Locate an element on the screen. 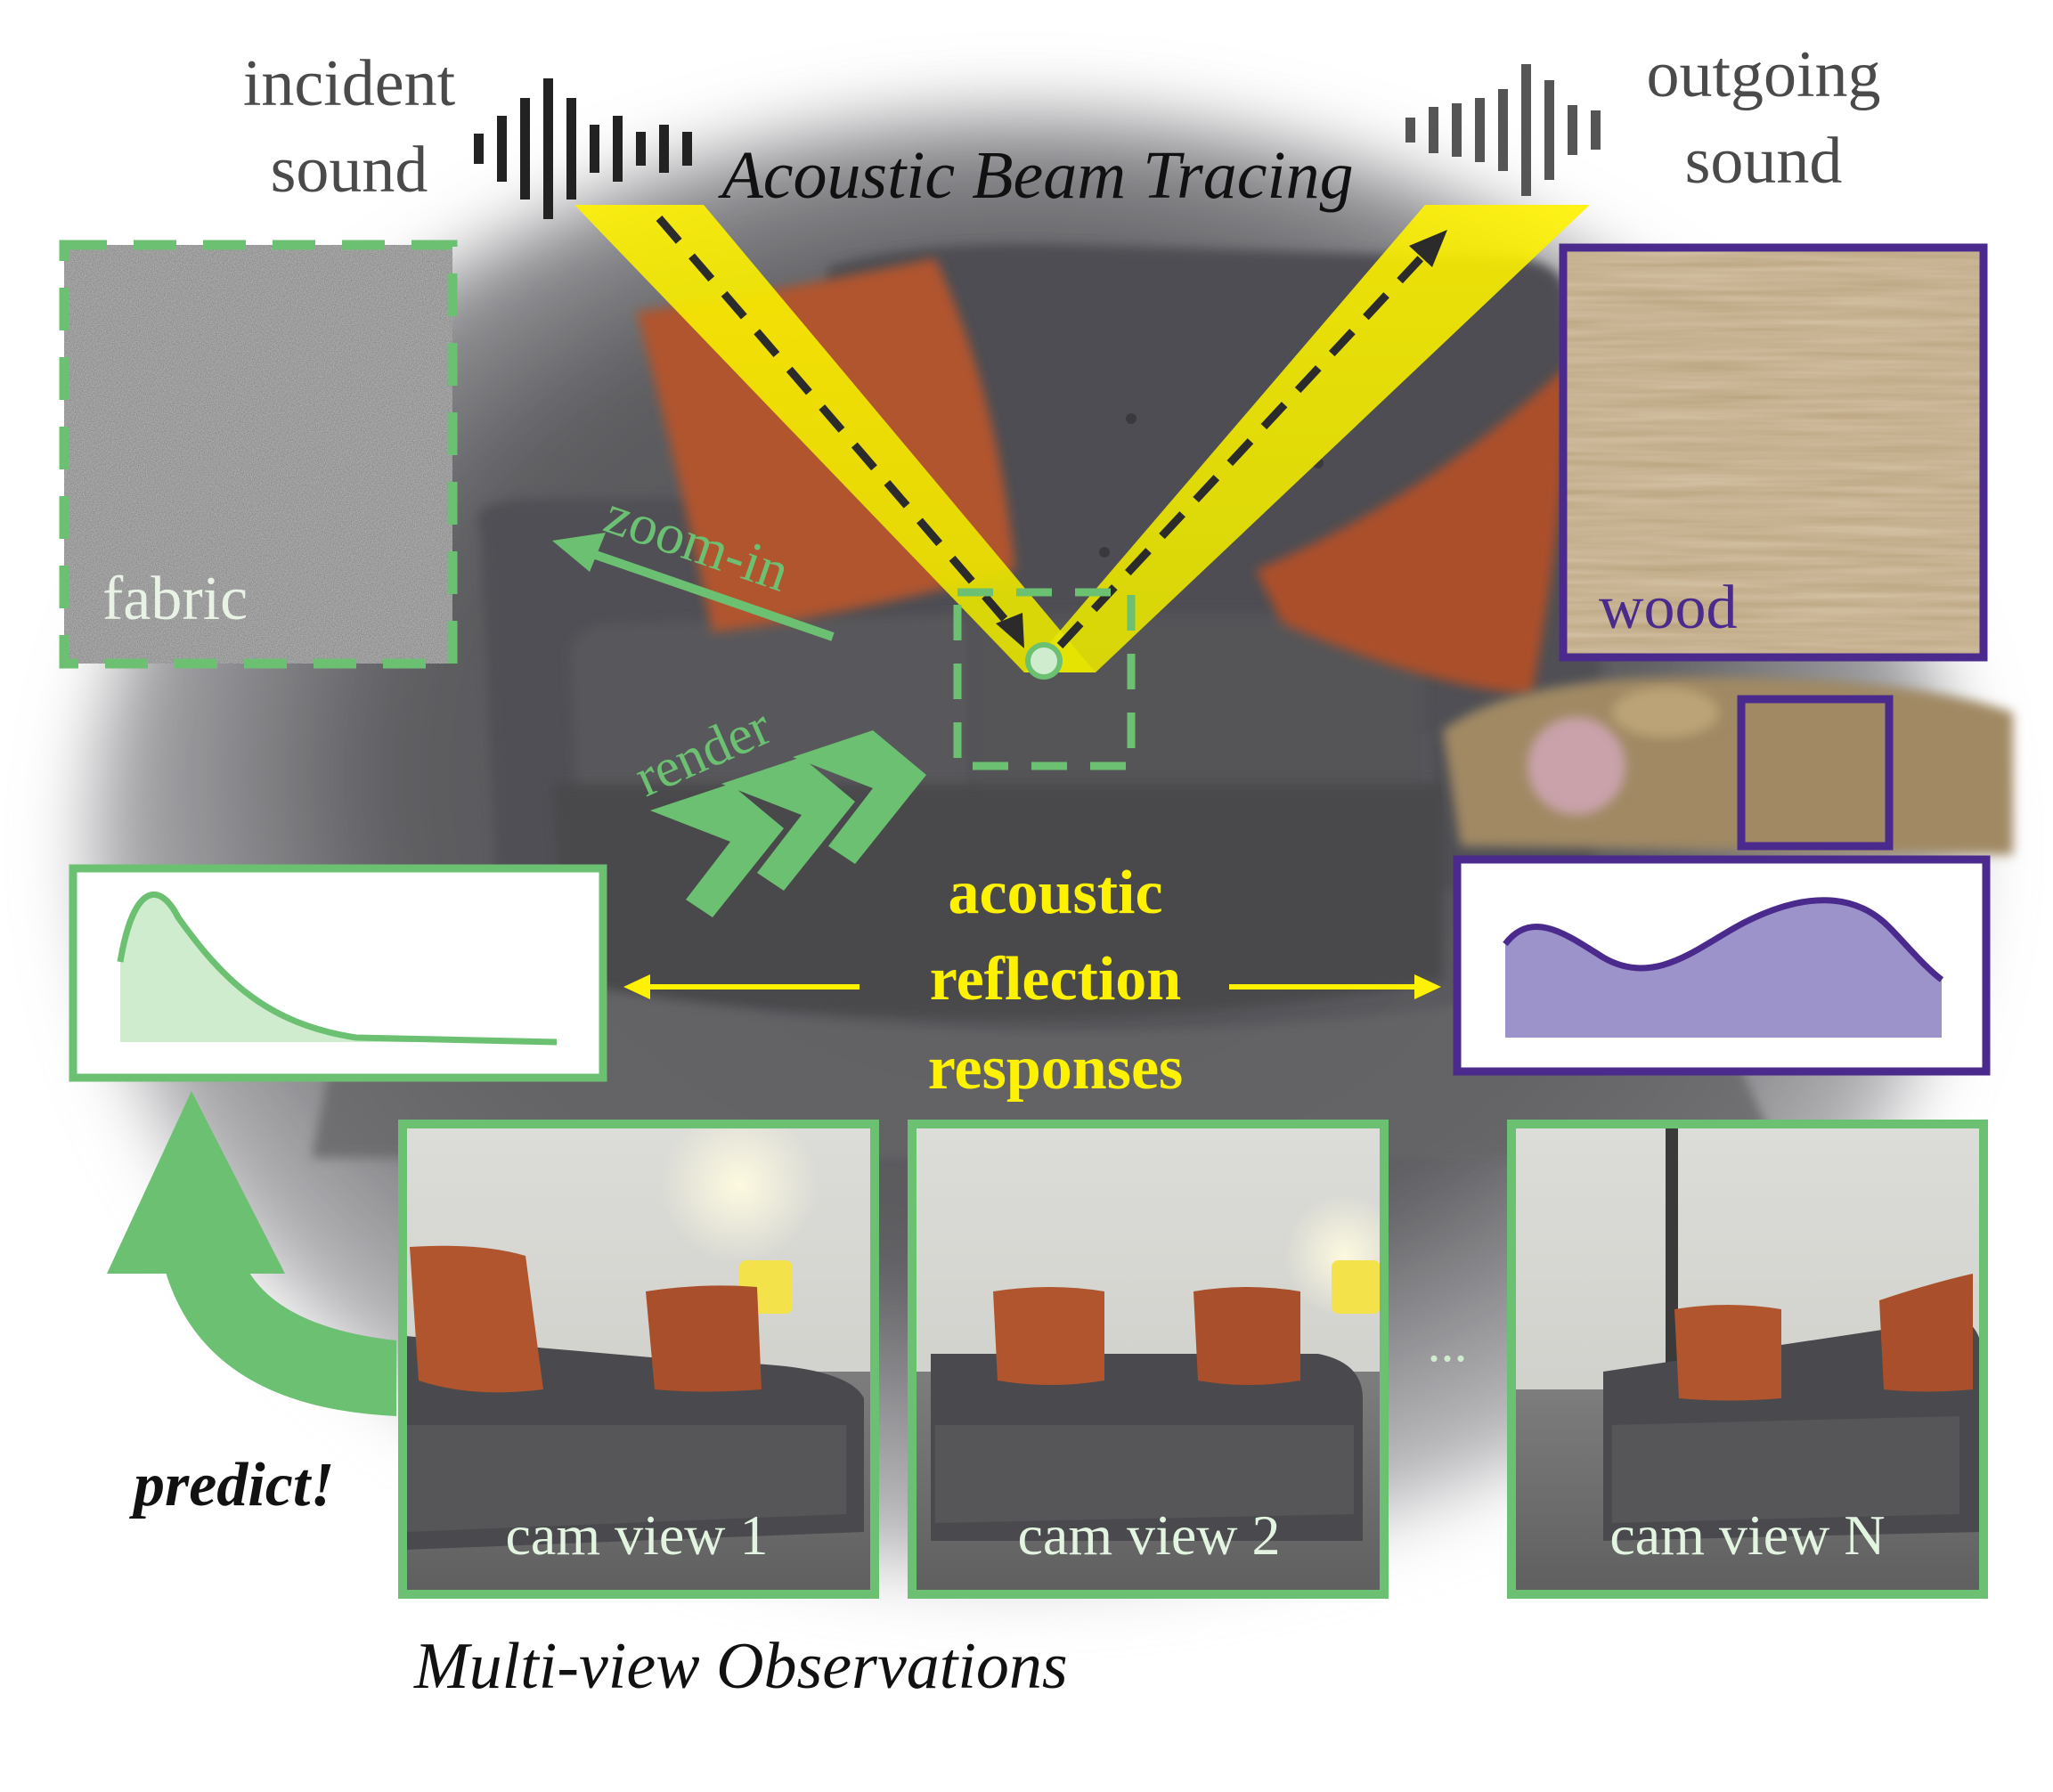  wood-response-fill is located at coordinates (1724, 969).